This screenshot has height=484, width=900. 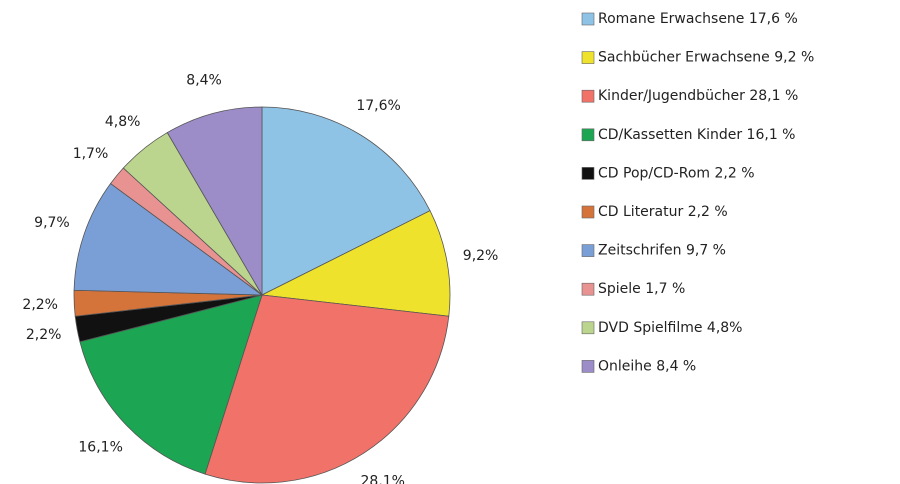 What do you see at coordinates (204, 81) in the screenshot?
I see `data-label: 8,4%` at bounding box center [204, 81].